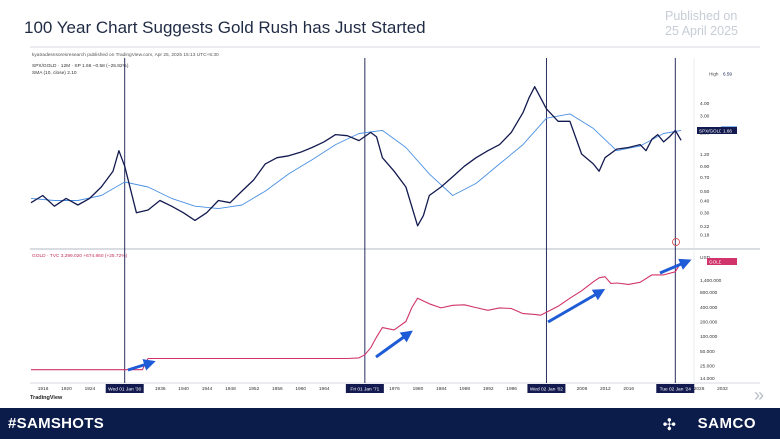 The height and width of the screenshot is (439, 780). Describe the element at coordinates (300, 389) in the screenshot. I see `xtick-label: 1960` at that location.